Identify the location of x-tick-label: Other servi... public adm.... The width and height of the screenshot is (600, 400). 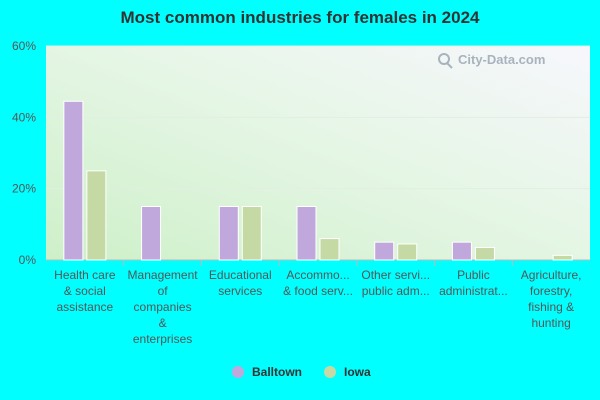
(395, 283).